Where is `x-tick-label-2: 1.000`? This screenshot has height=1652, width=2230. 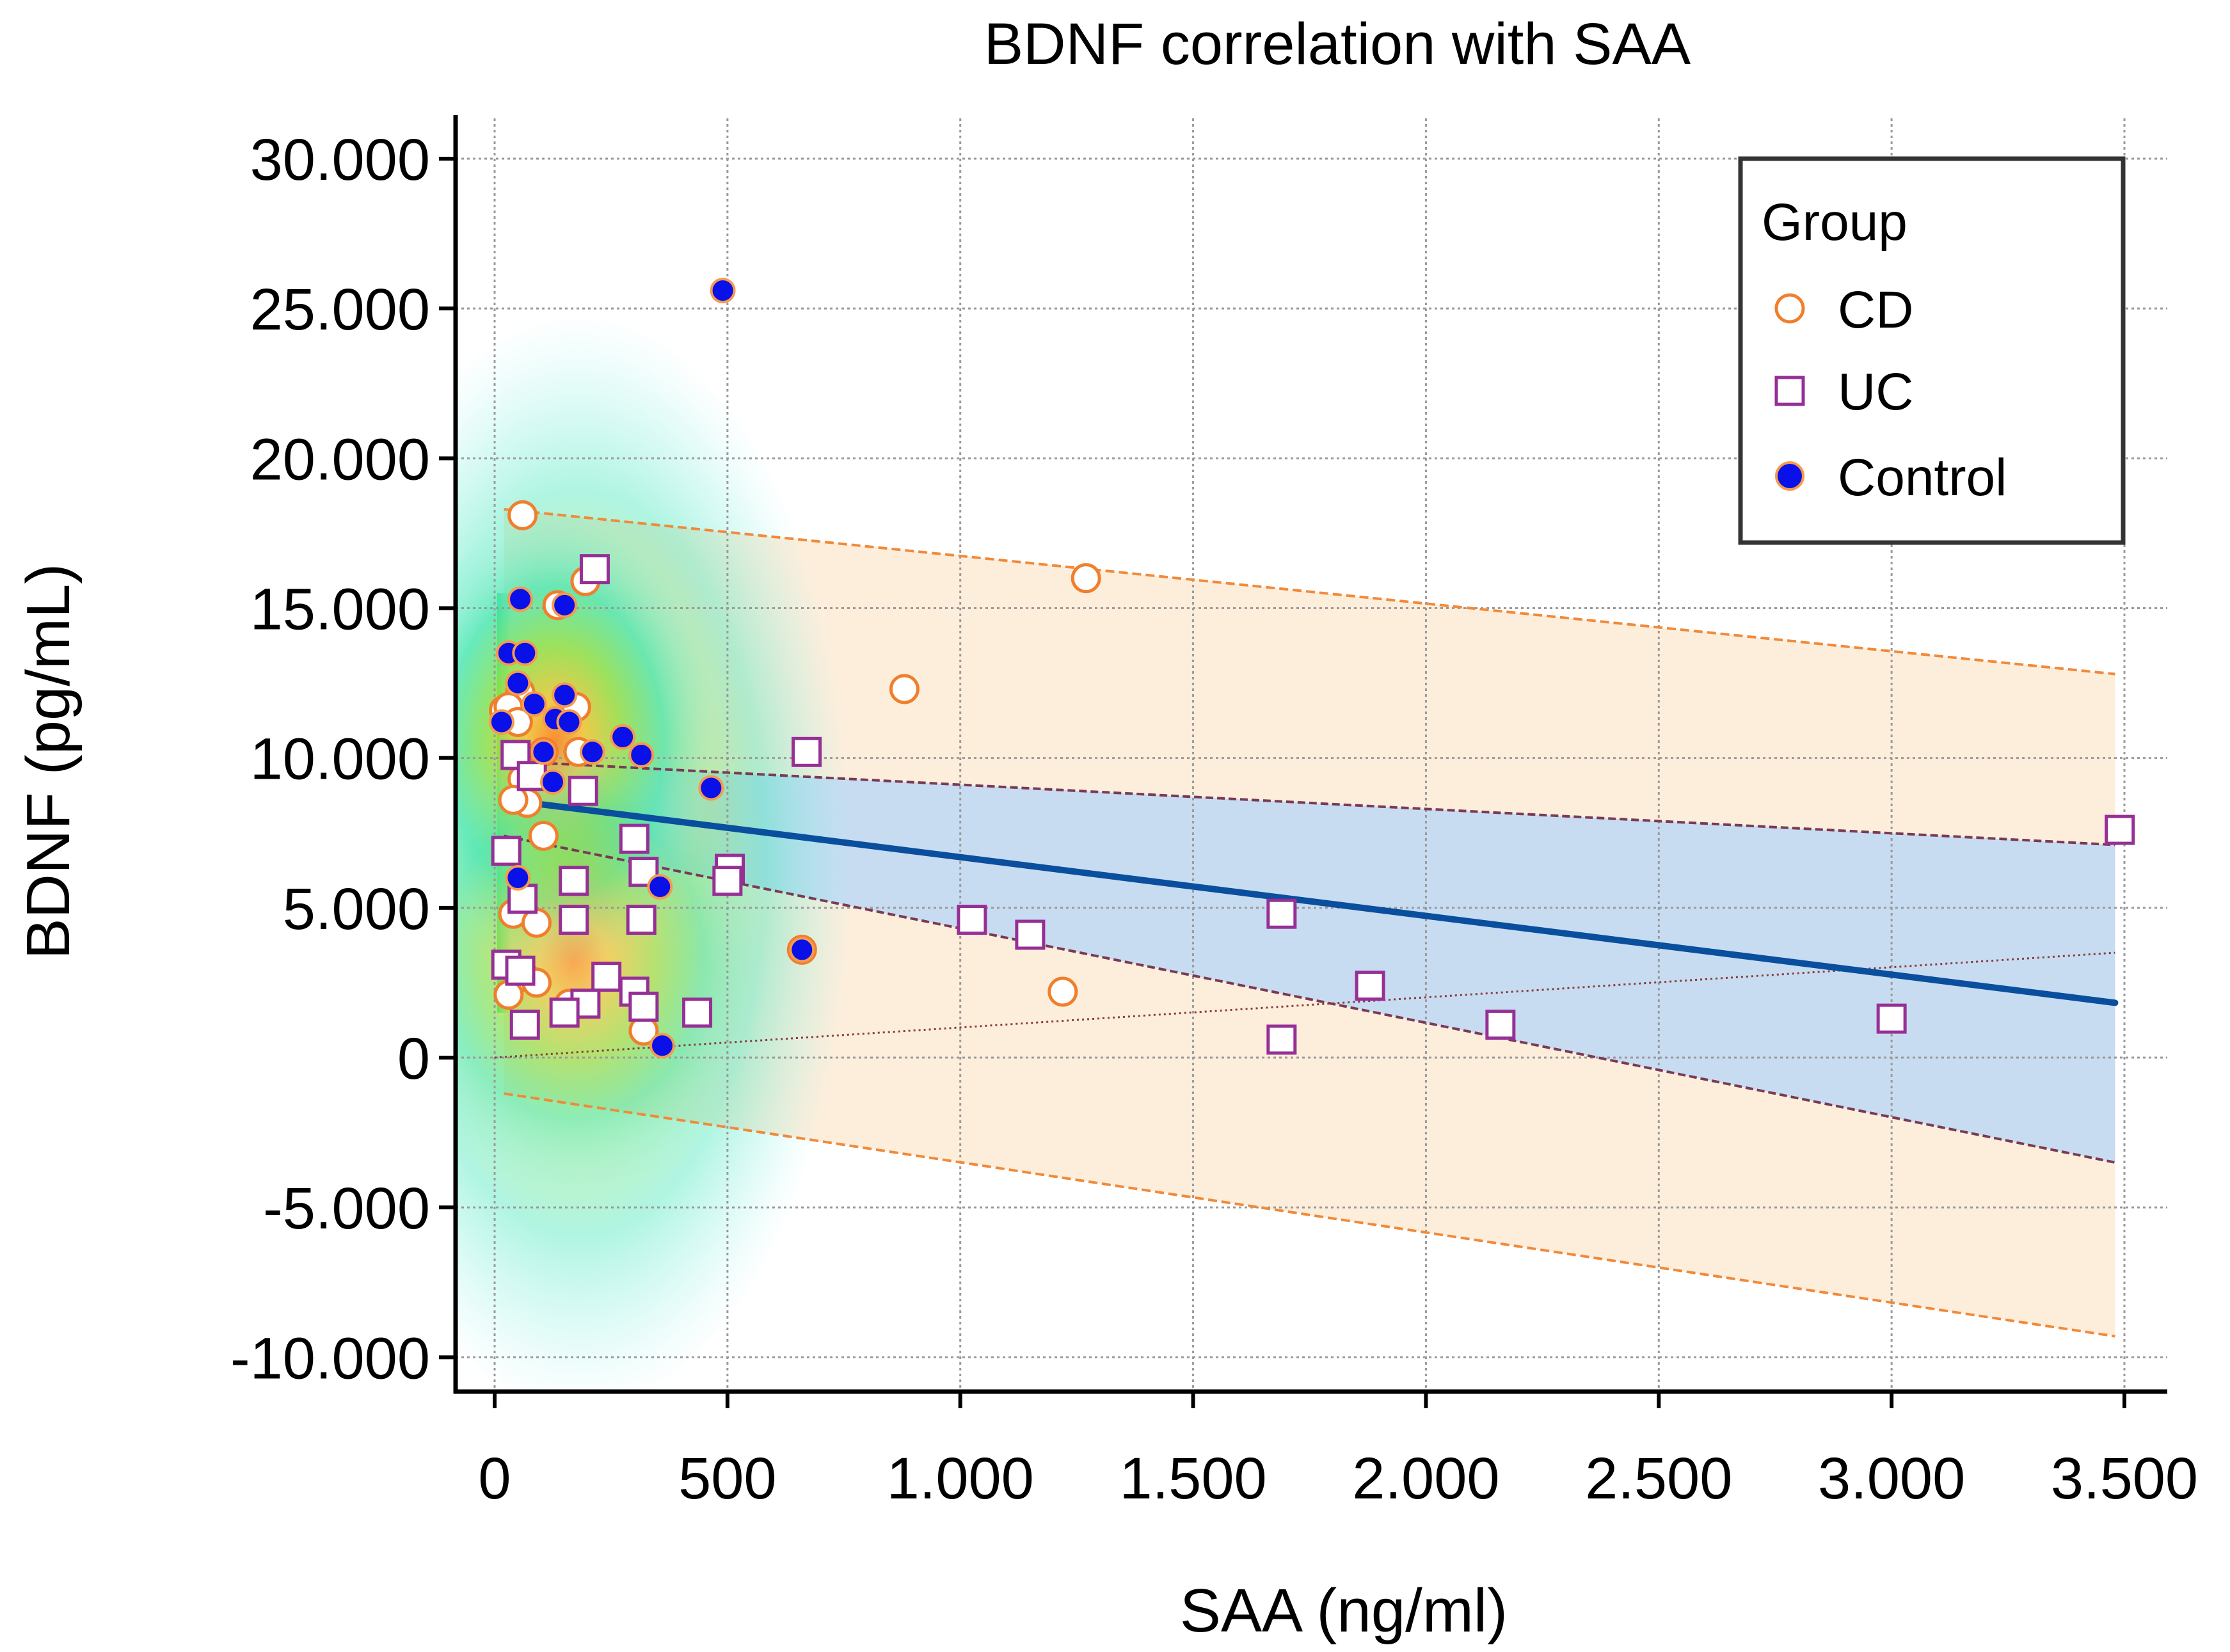 x-tick-label-2: 1.000 is located at coordinates (960, 1478).